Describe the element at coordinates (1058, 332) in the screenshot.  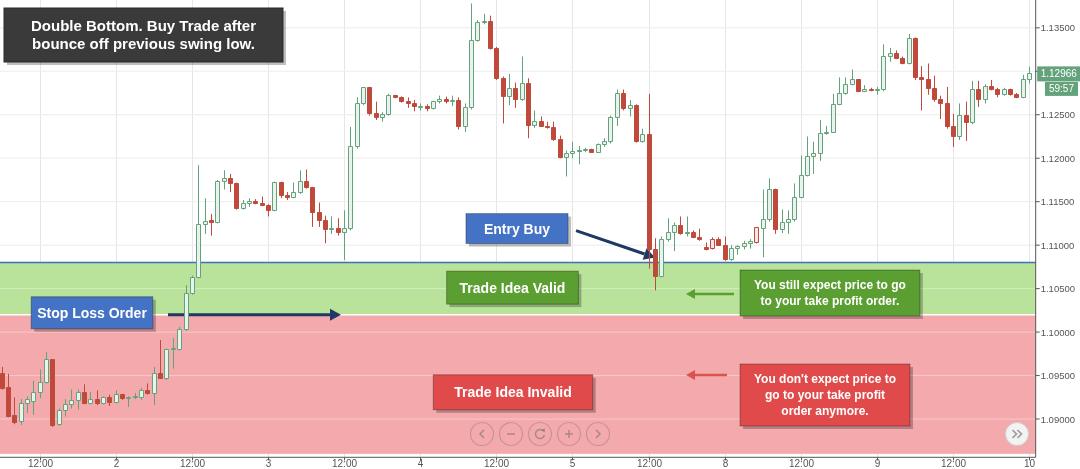
I see `y-tick-label: 1.10000` at that location.